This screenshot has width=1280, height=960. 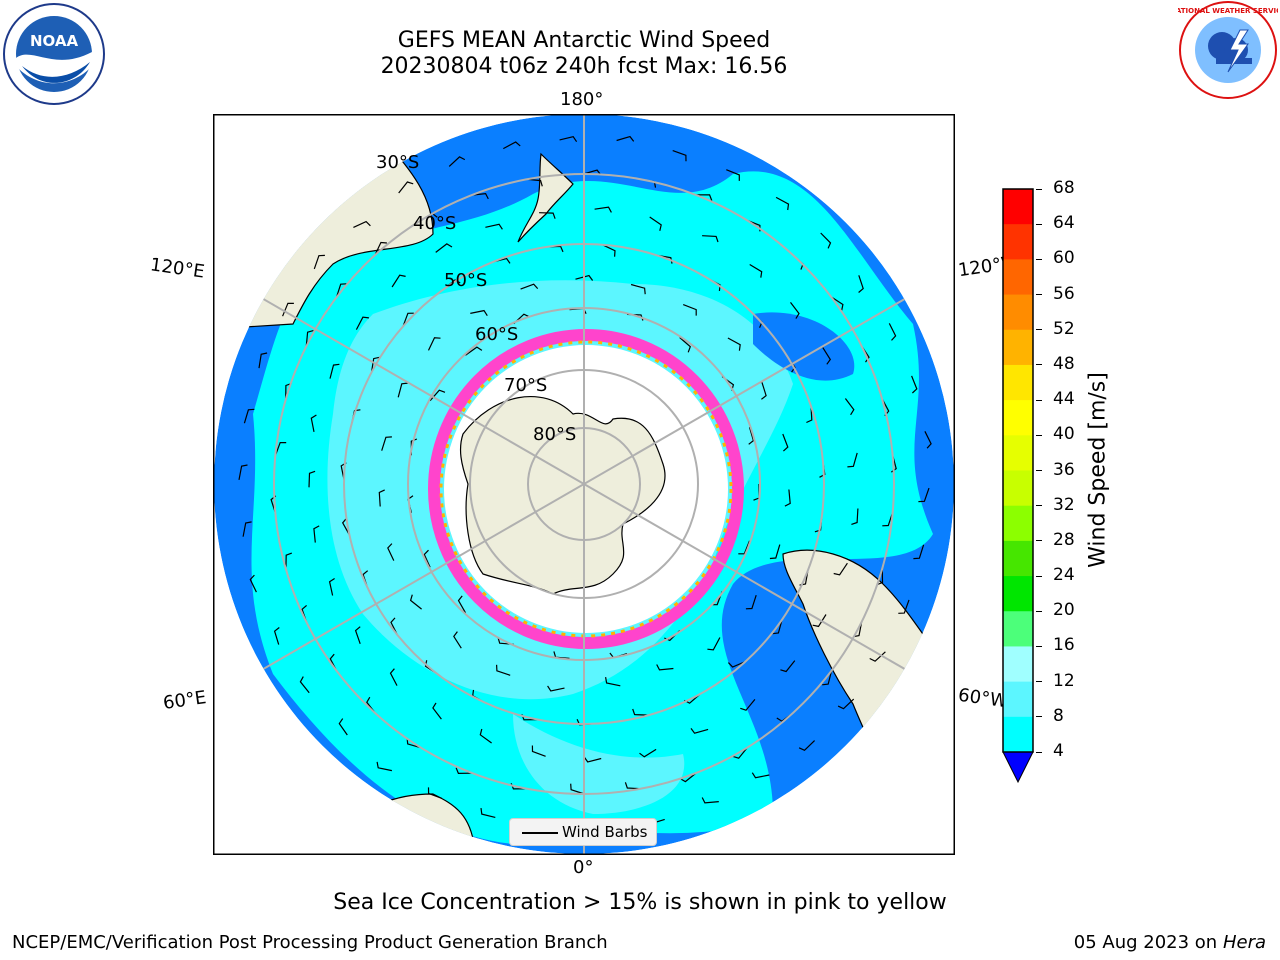 I want to click on colorbar-tick-label: 68, so click(x=1064, y=188).